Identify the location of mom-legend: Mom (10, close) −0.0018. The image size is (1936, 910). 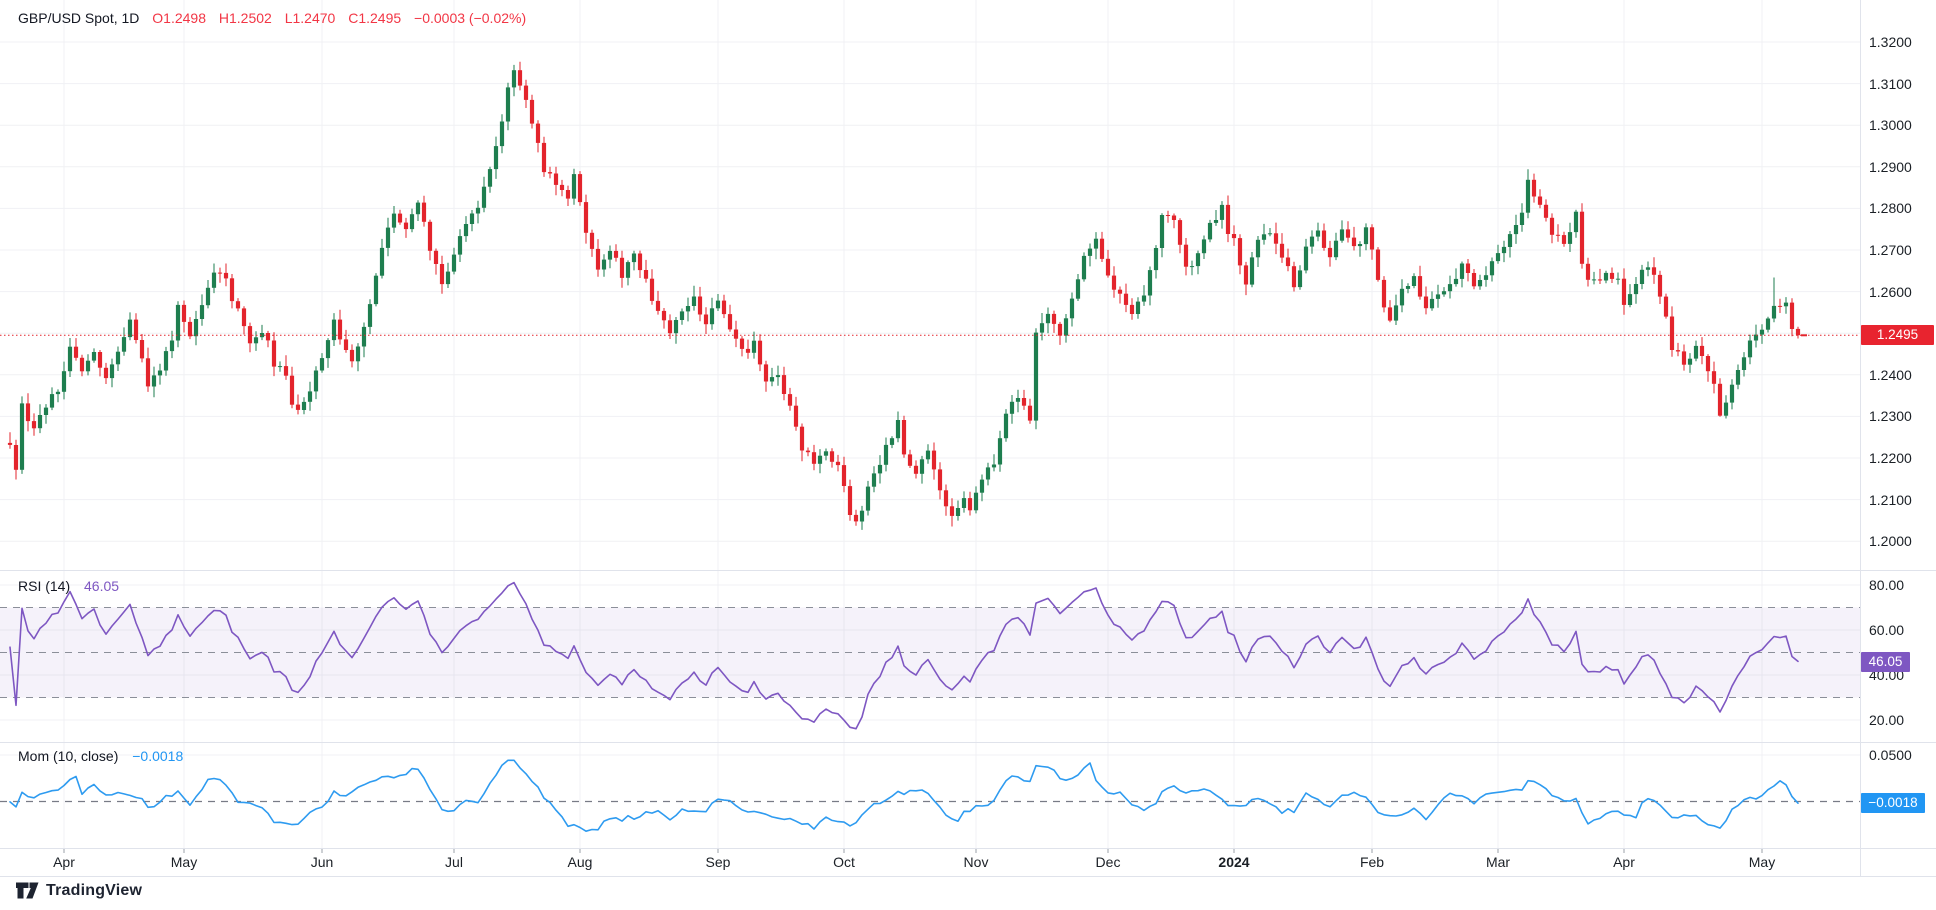
(100, 756).